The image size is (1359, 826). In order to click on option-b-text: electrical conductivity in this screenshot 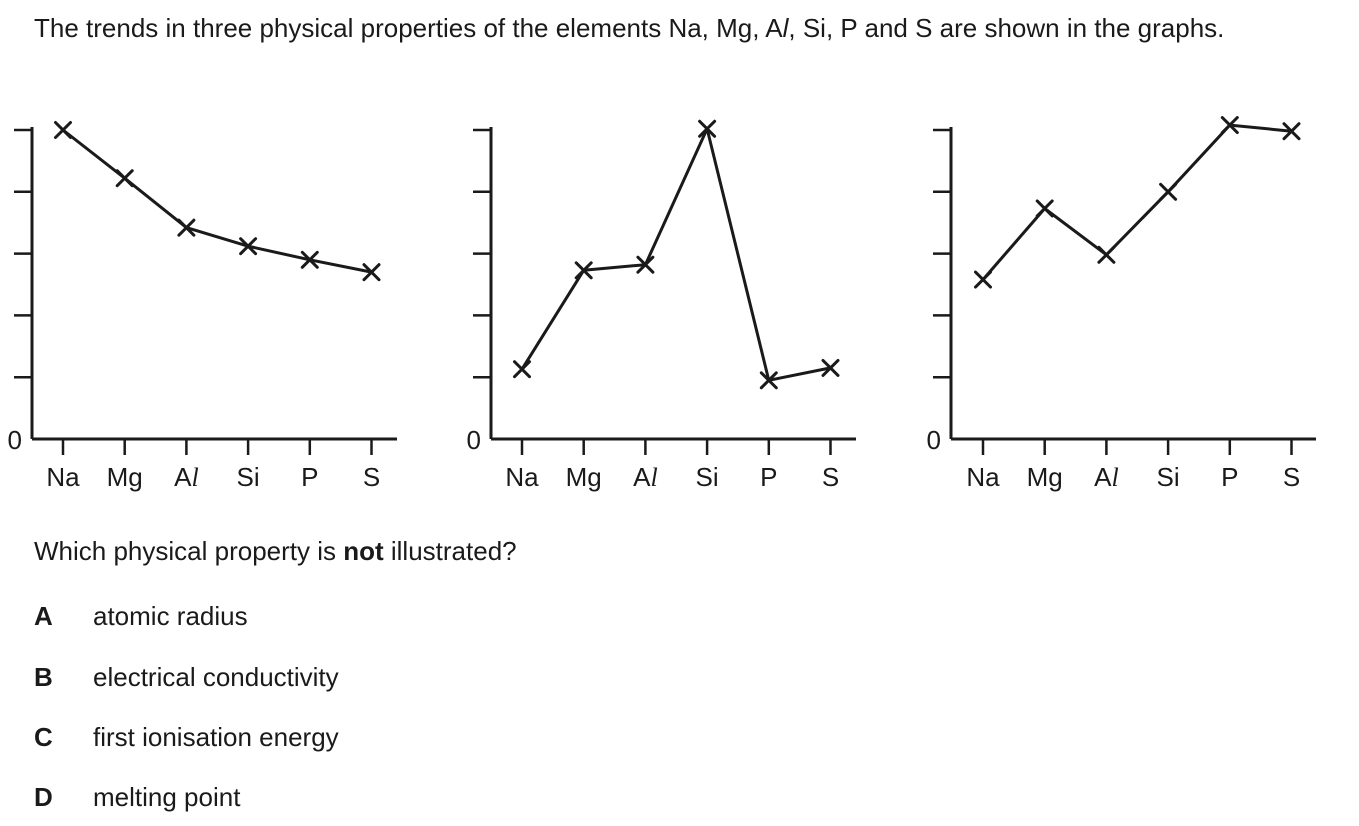, I will do `click(216, 677)`.